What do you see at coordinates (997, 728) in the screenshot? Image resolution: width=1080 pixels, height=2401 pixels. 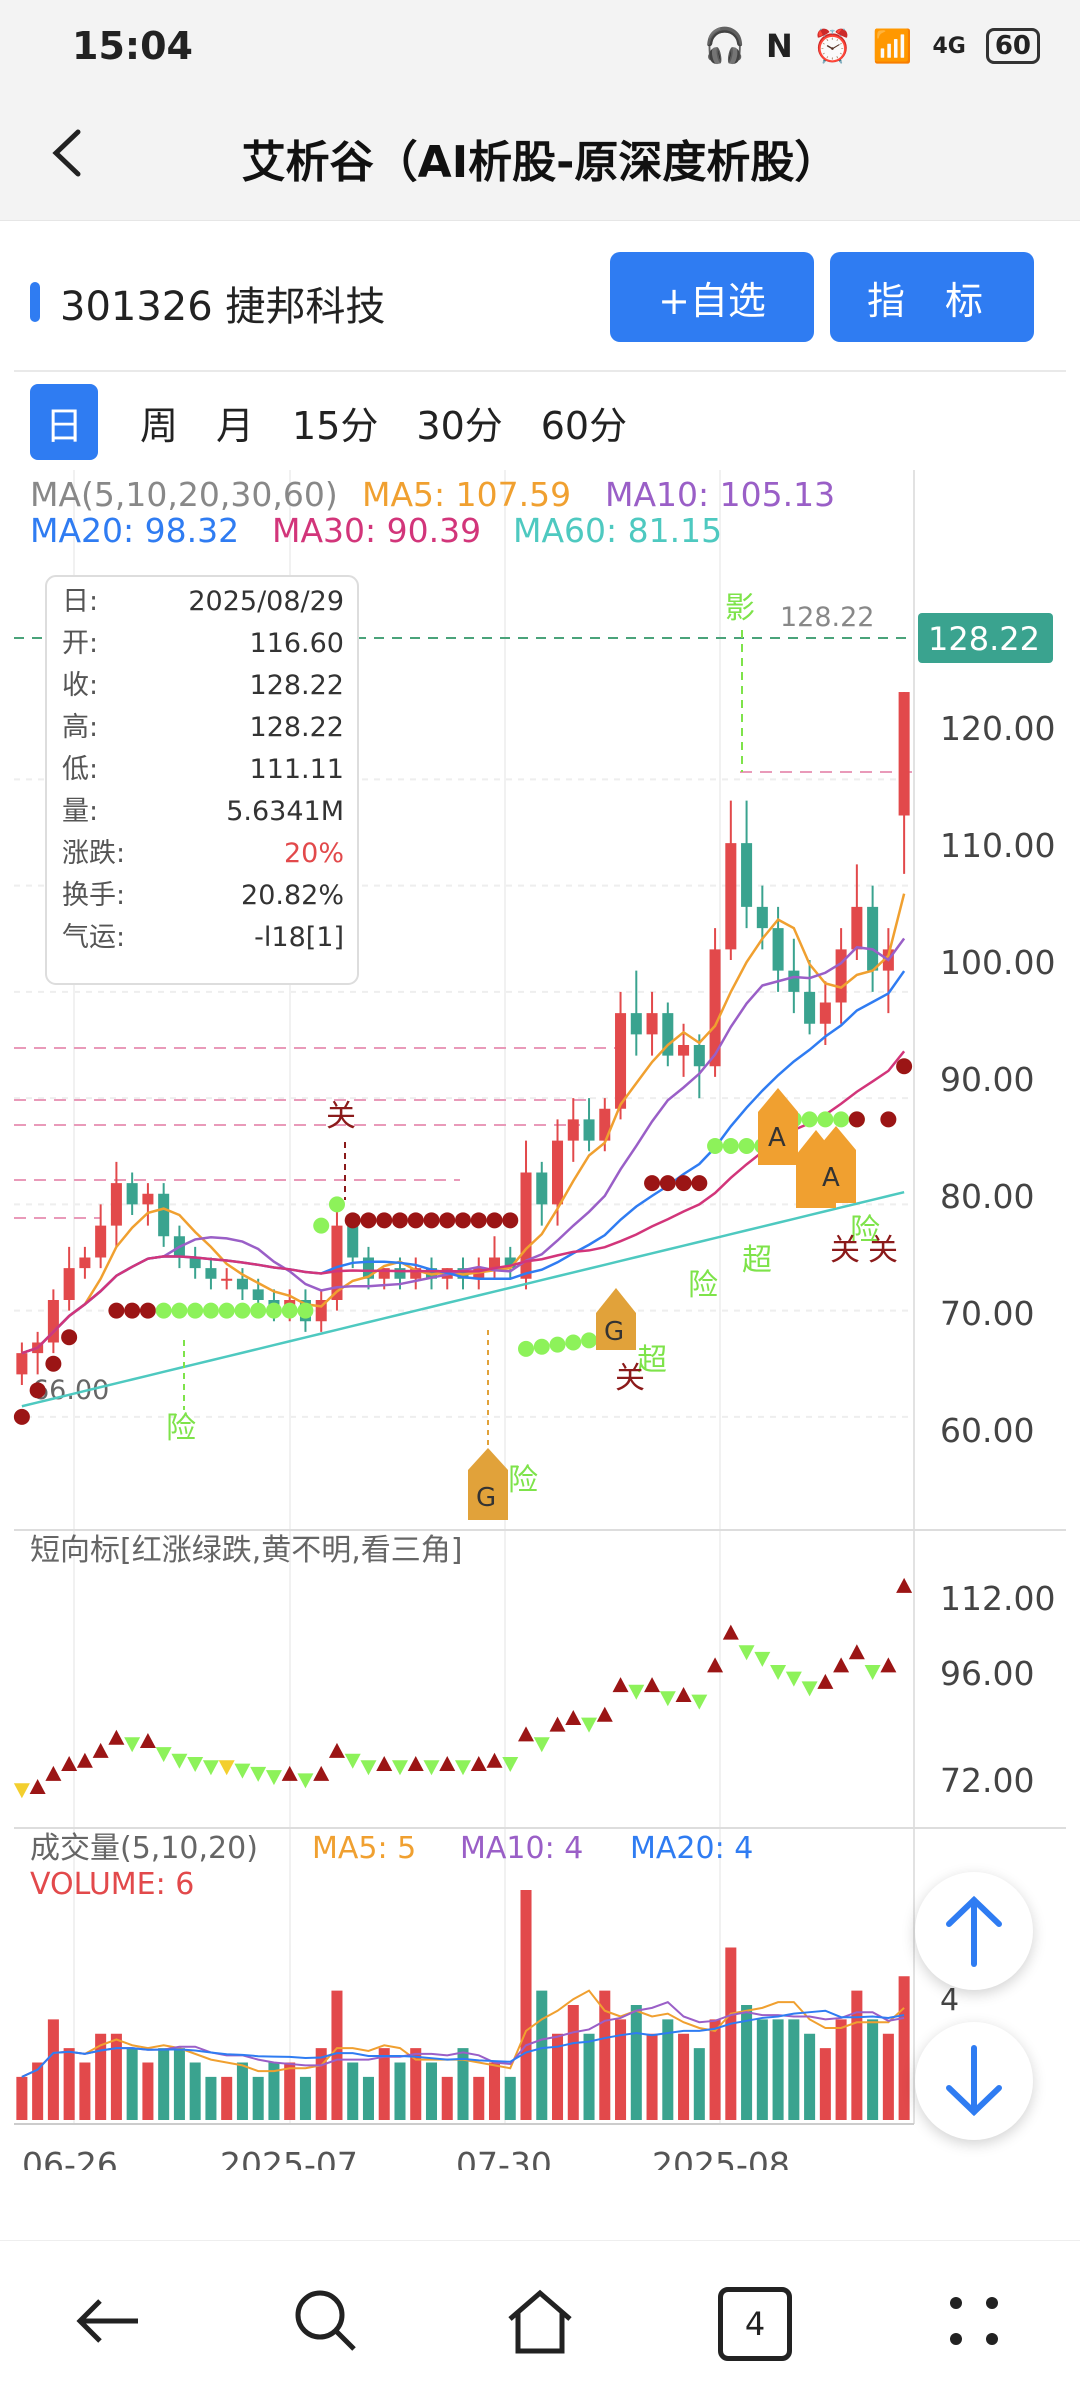 I see `price-tick: 120.00` at bounding box center [997, 728].